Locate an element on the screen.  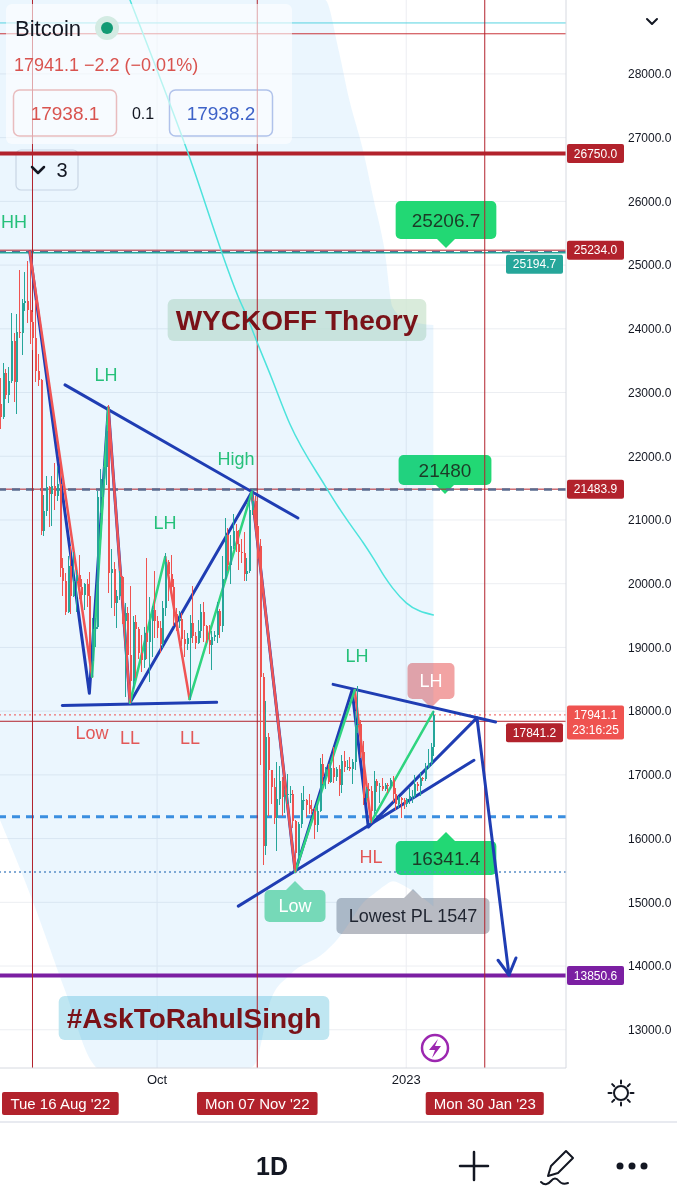
y-tick-label: 23000.0 is located at coordinates (650, 392).